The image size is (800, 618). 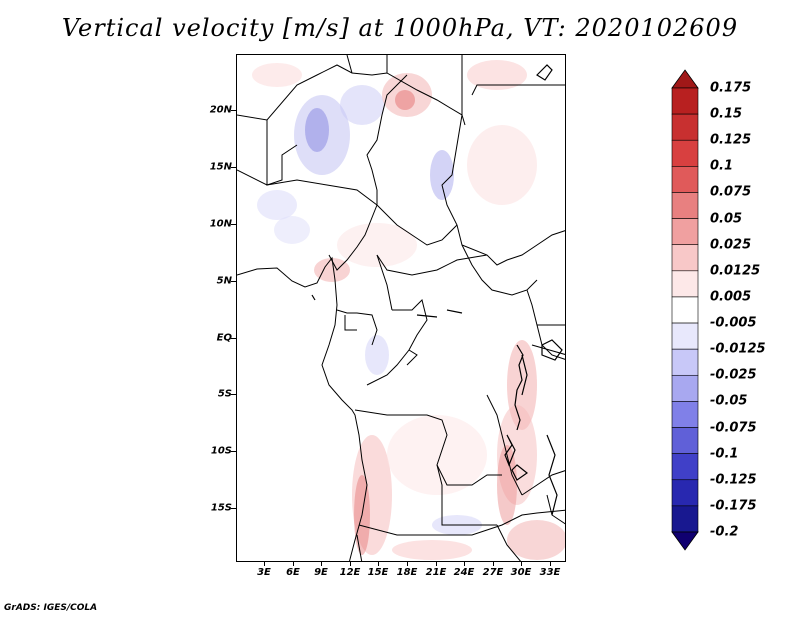 I want to click on colorbar-label: 0.0125, so click(x=735, y=271).